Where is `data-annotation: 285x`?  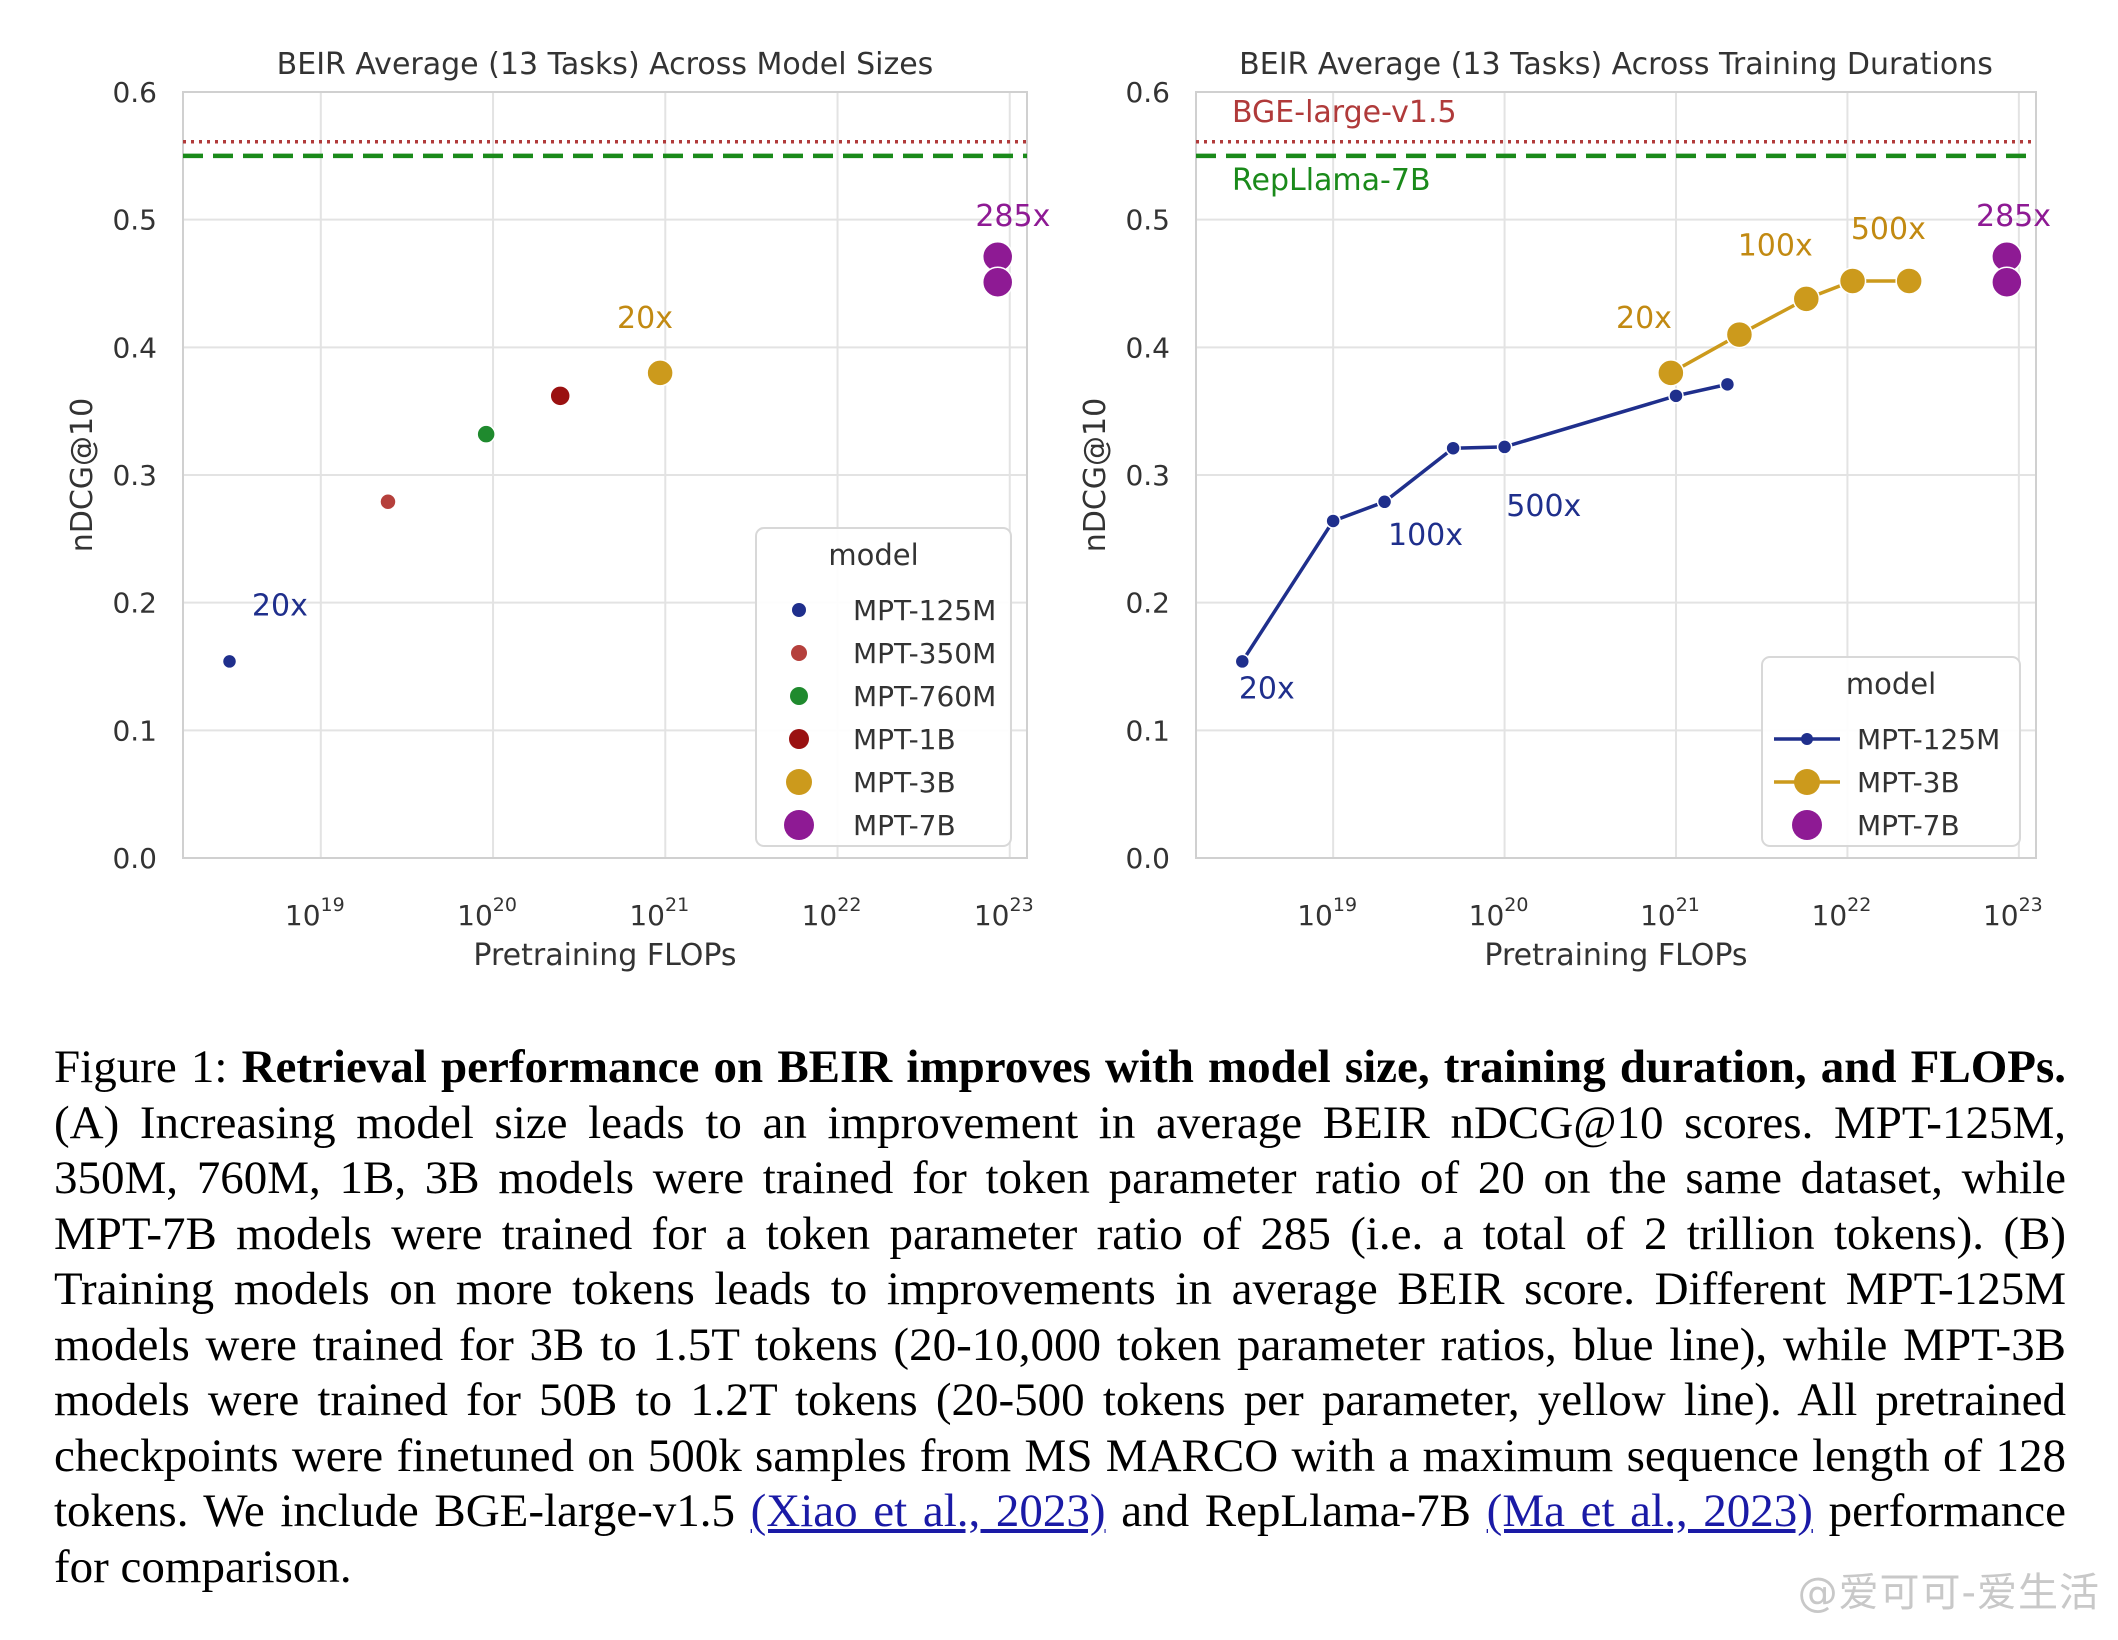 data-annotation: 285x is located at coordinates (1012, 216).